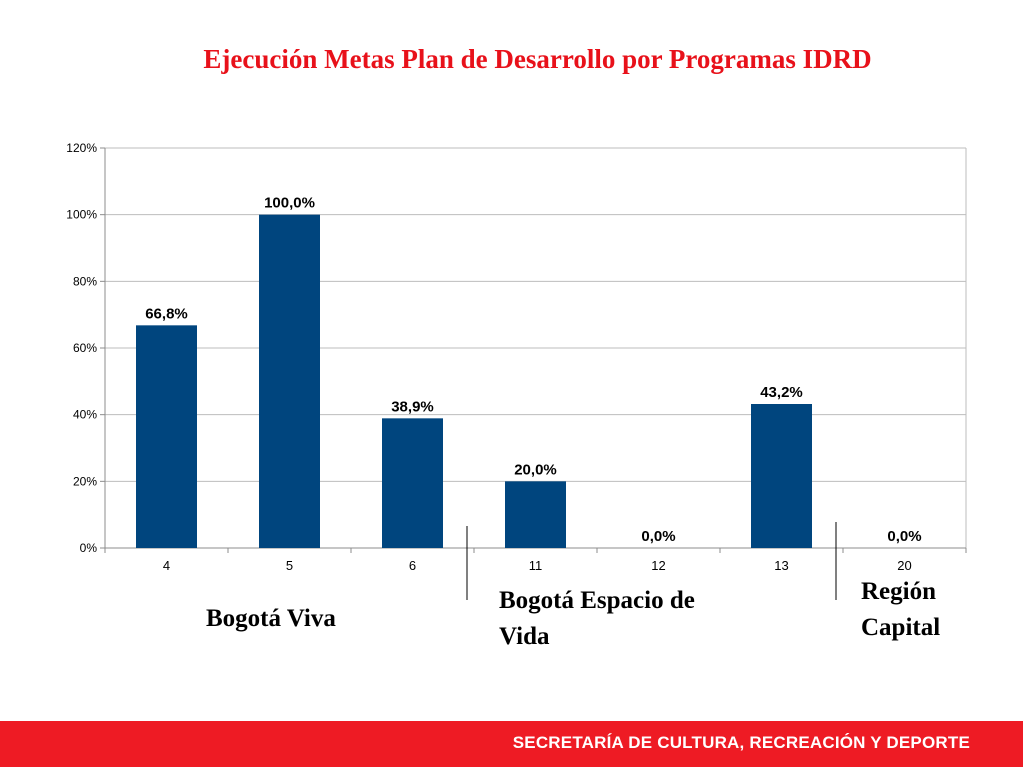  What do you see at coordinates (81, 215) in the screenshot?
I see `y-tick-label: 100%` at bounding box center [81, 215].